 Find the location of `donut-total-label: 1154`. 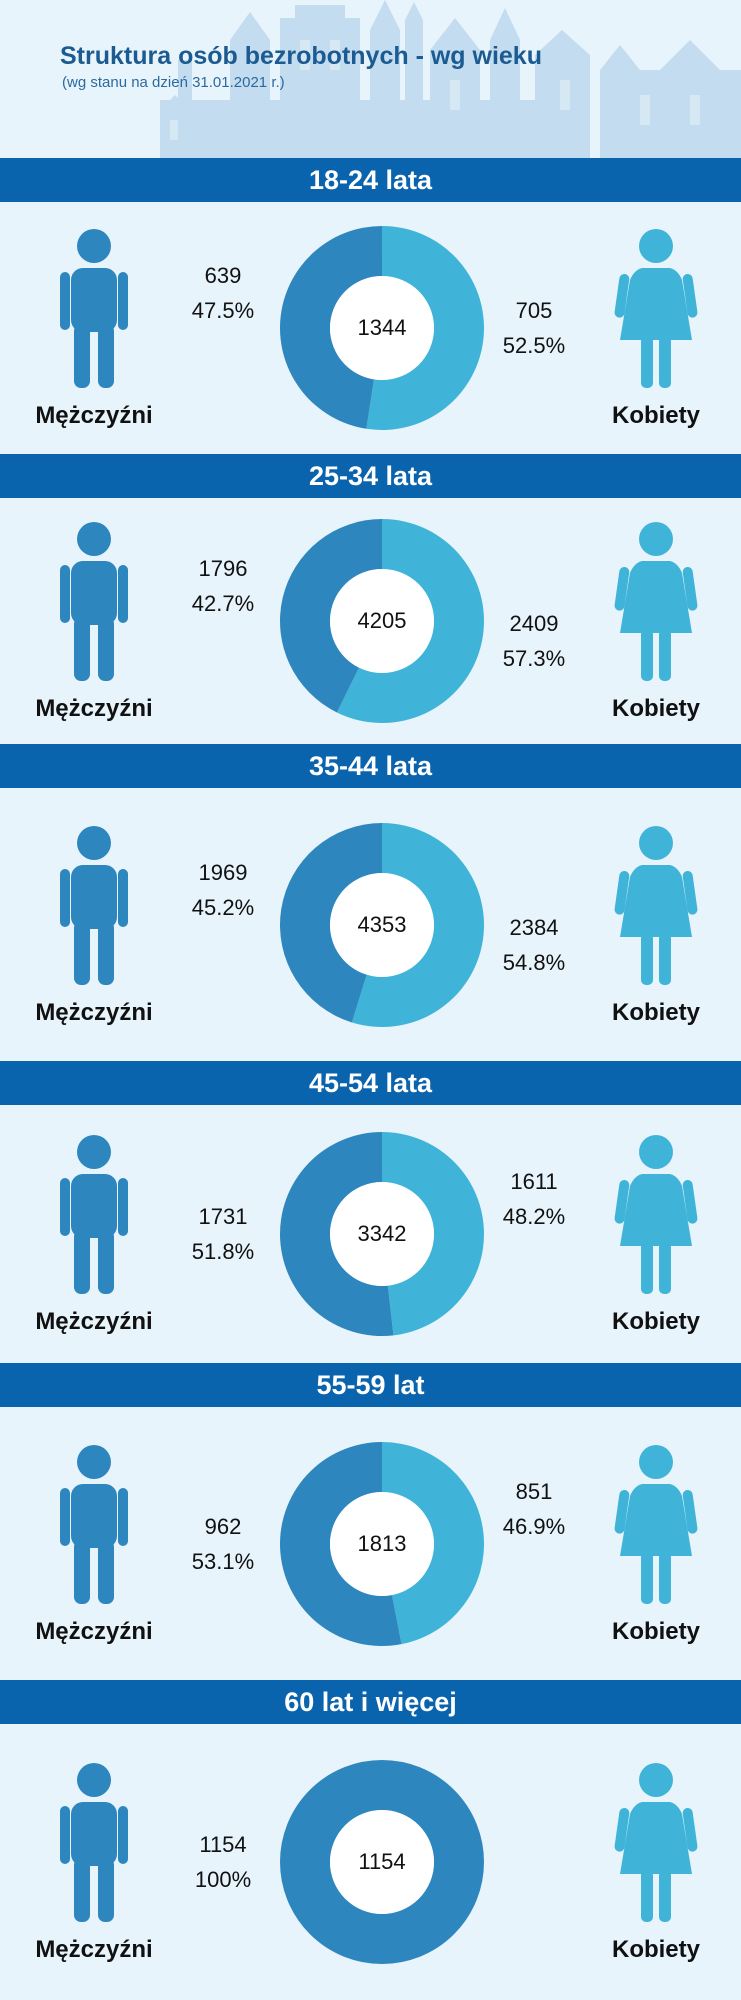

donut-total-label: 1154 is located at coordinates (382, 1861).